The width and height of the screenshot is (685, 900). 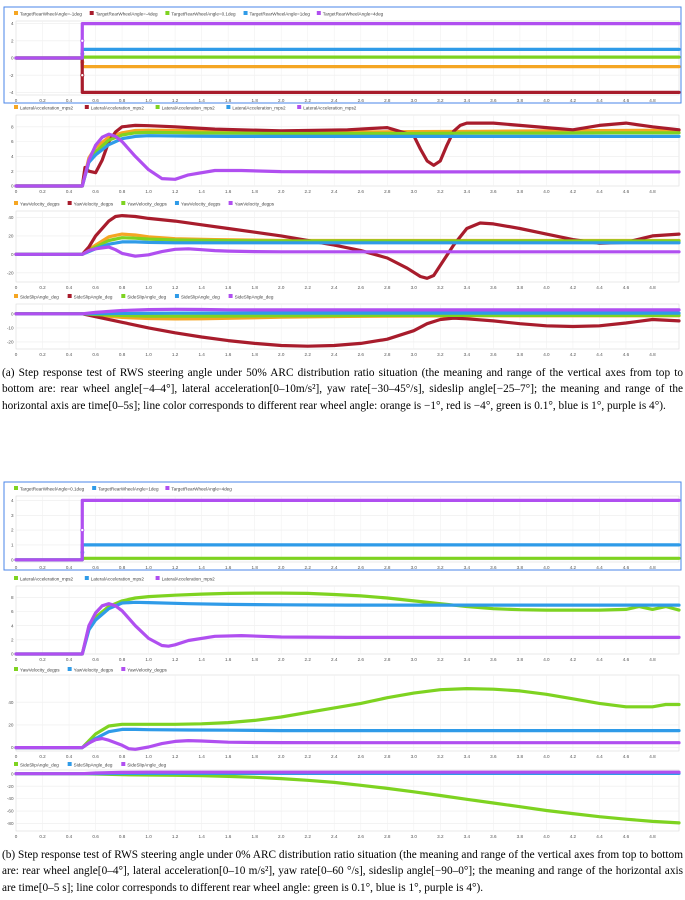 What do you see at coordinates (82, 530) in the screenshot?
I see `step-marker` at bounding box center [82, 530].